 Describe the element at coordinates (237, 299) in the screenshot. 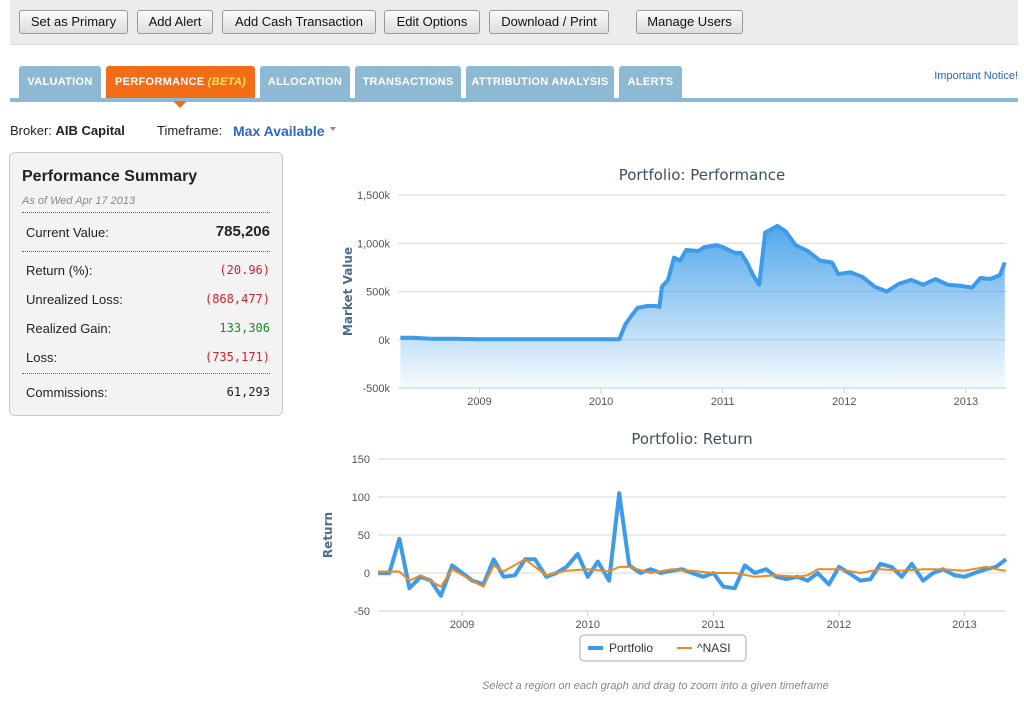

I see `unrealized-loss-value: (868,477)` at that location.